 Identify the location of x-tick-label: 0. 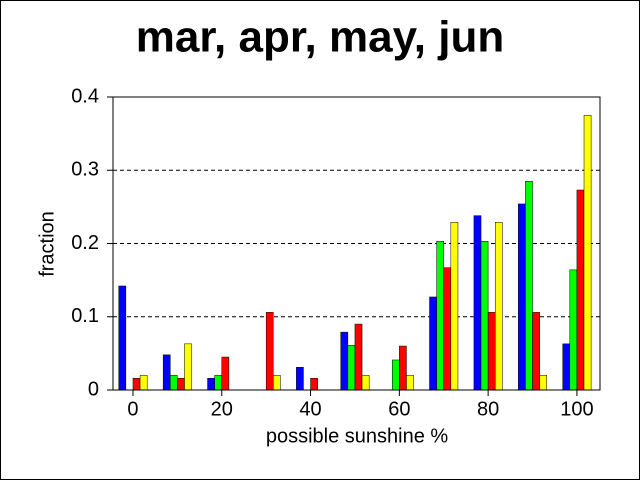
(132, 409).